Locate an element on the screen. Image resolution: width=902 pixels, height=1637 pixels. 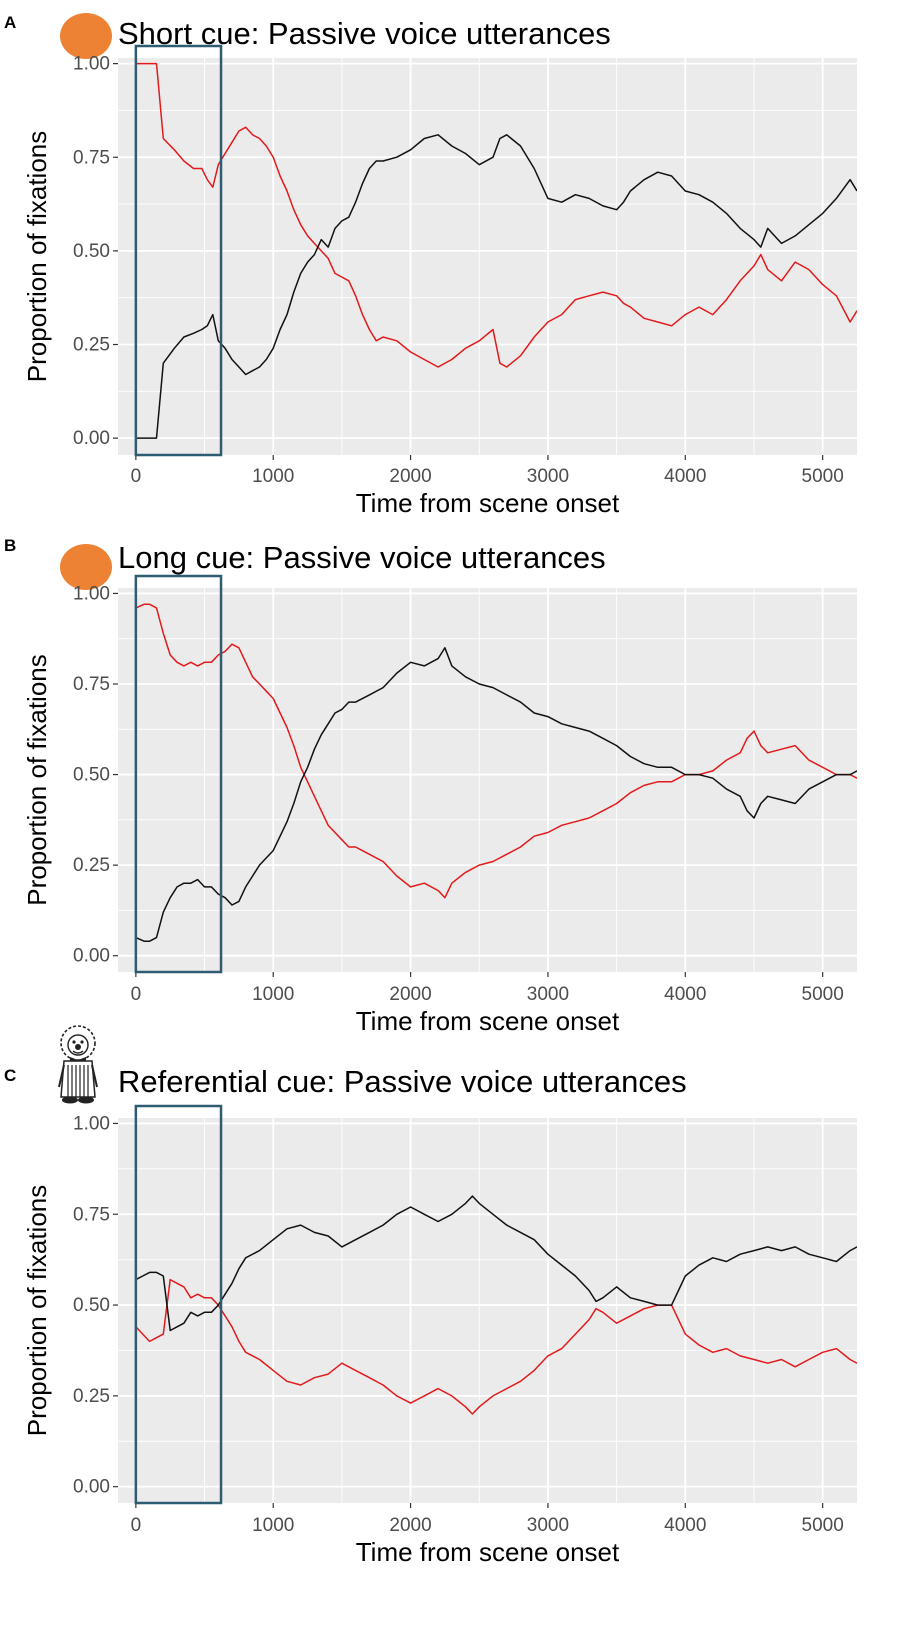
panel-letter: A is located at coordinates (10, 22).